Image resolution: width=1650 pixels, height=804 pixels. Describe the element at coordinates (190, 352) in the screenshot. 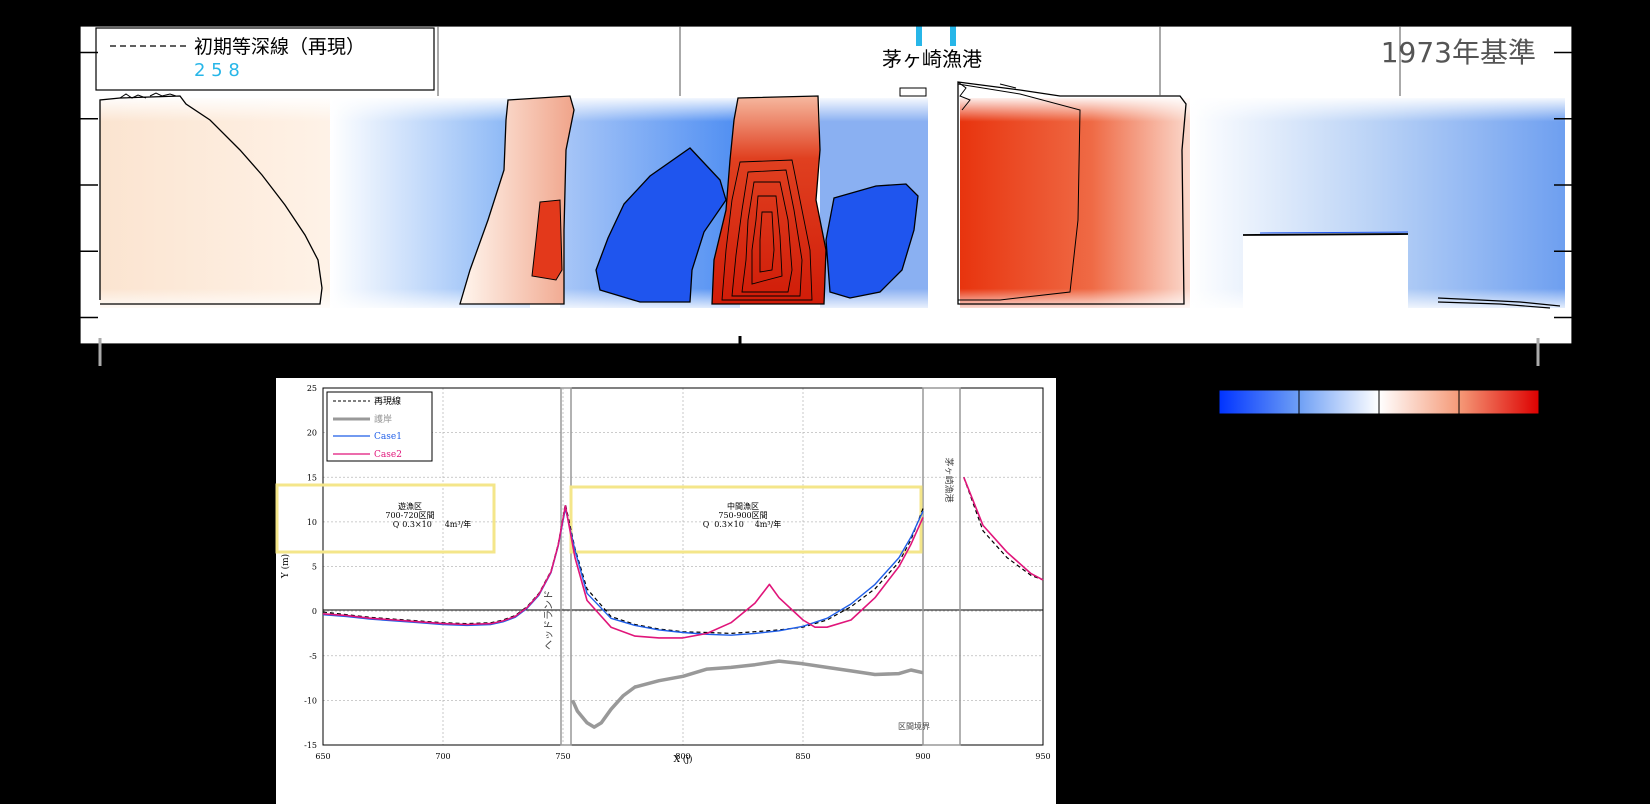

I see `top-x-tick-label: 6000` at that location.